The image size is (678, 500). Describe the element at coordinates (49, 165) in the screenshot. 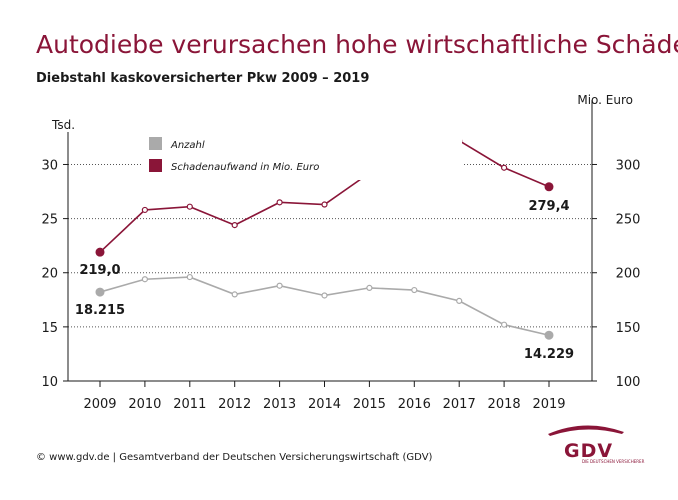

I see `left-tick-label: 30` at that location.